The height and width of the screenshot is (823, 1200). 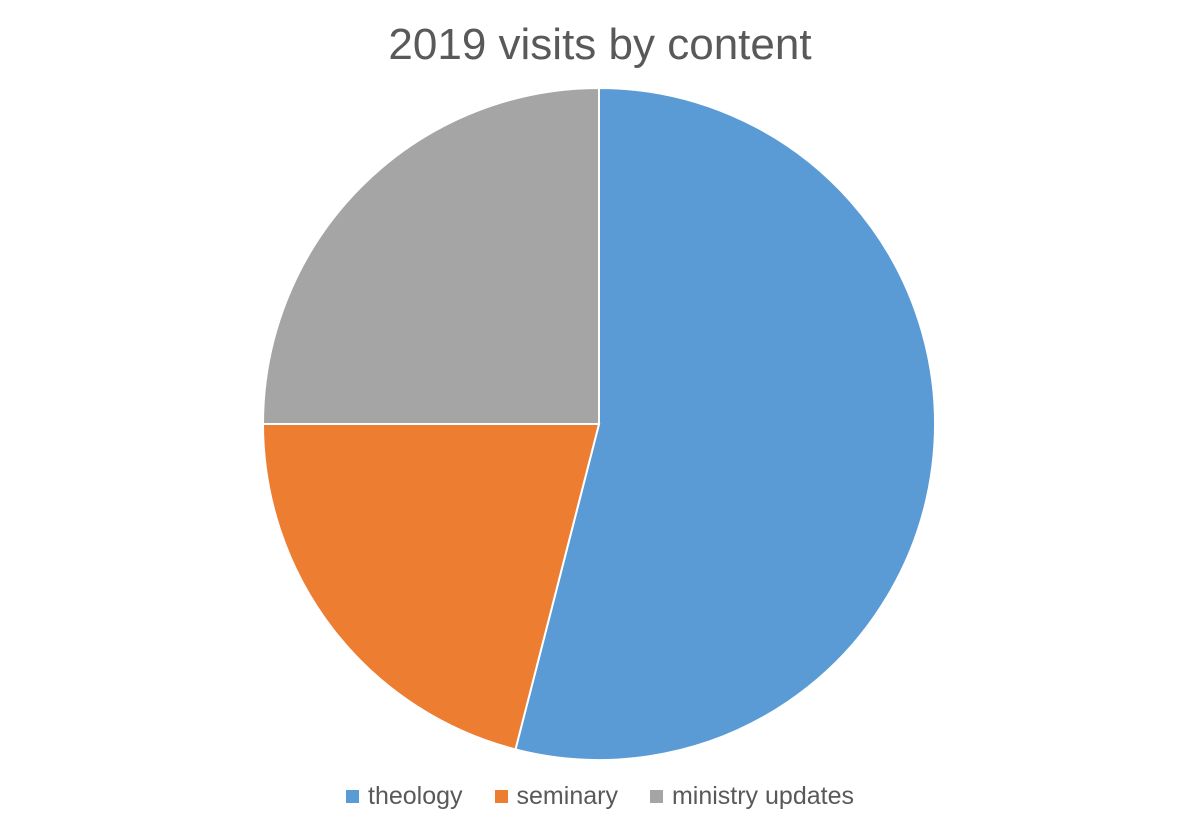 What do you see at coordinates (656, 796) in the screenshot?
I see `legend-swatch-ministry-updates` at bounding box center [656, 796].